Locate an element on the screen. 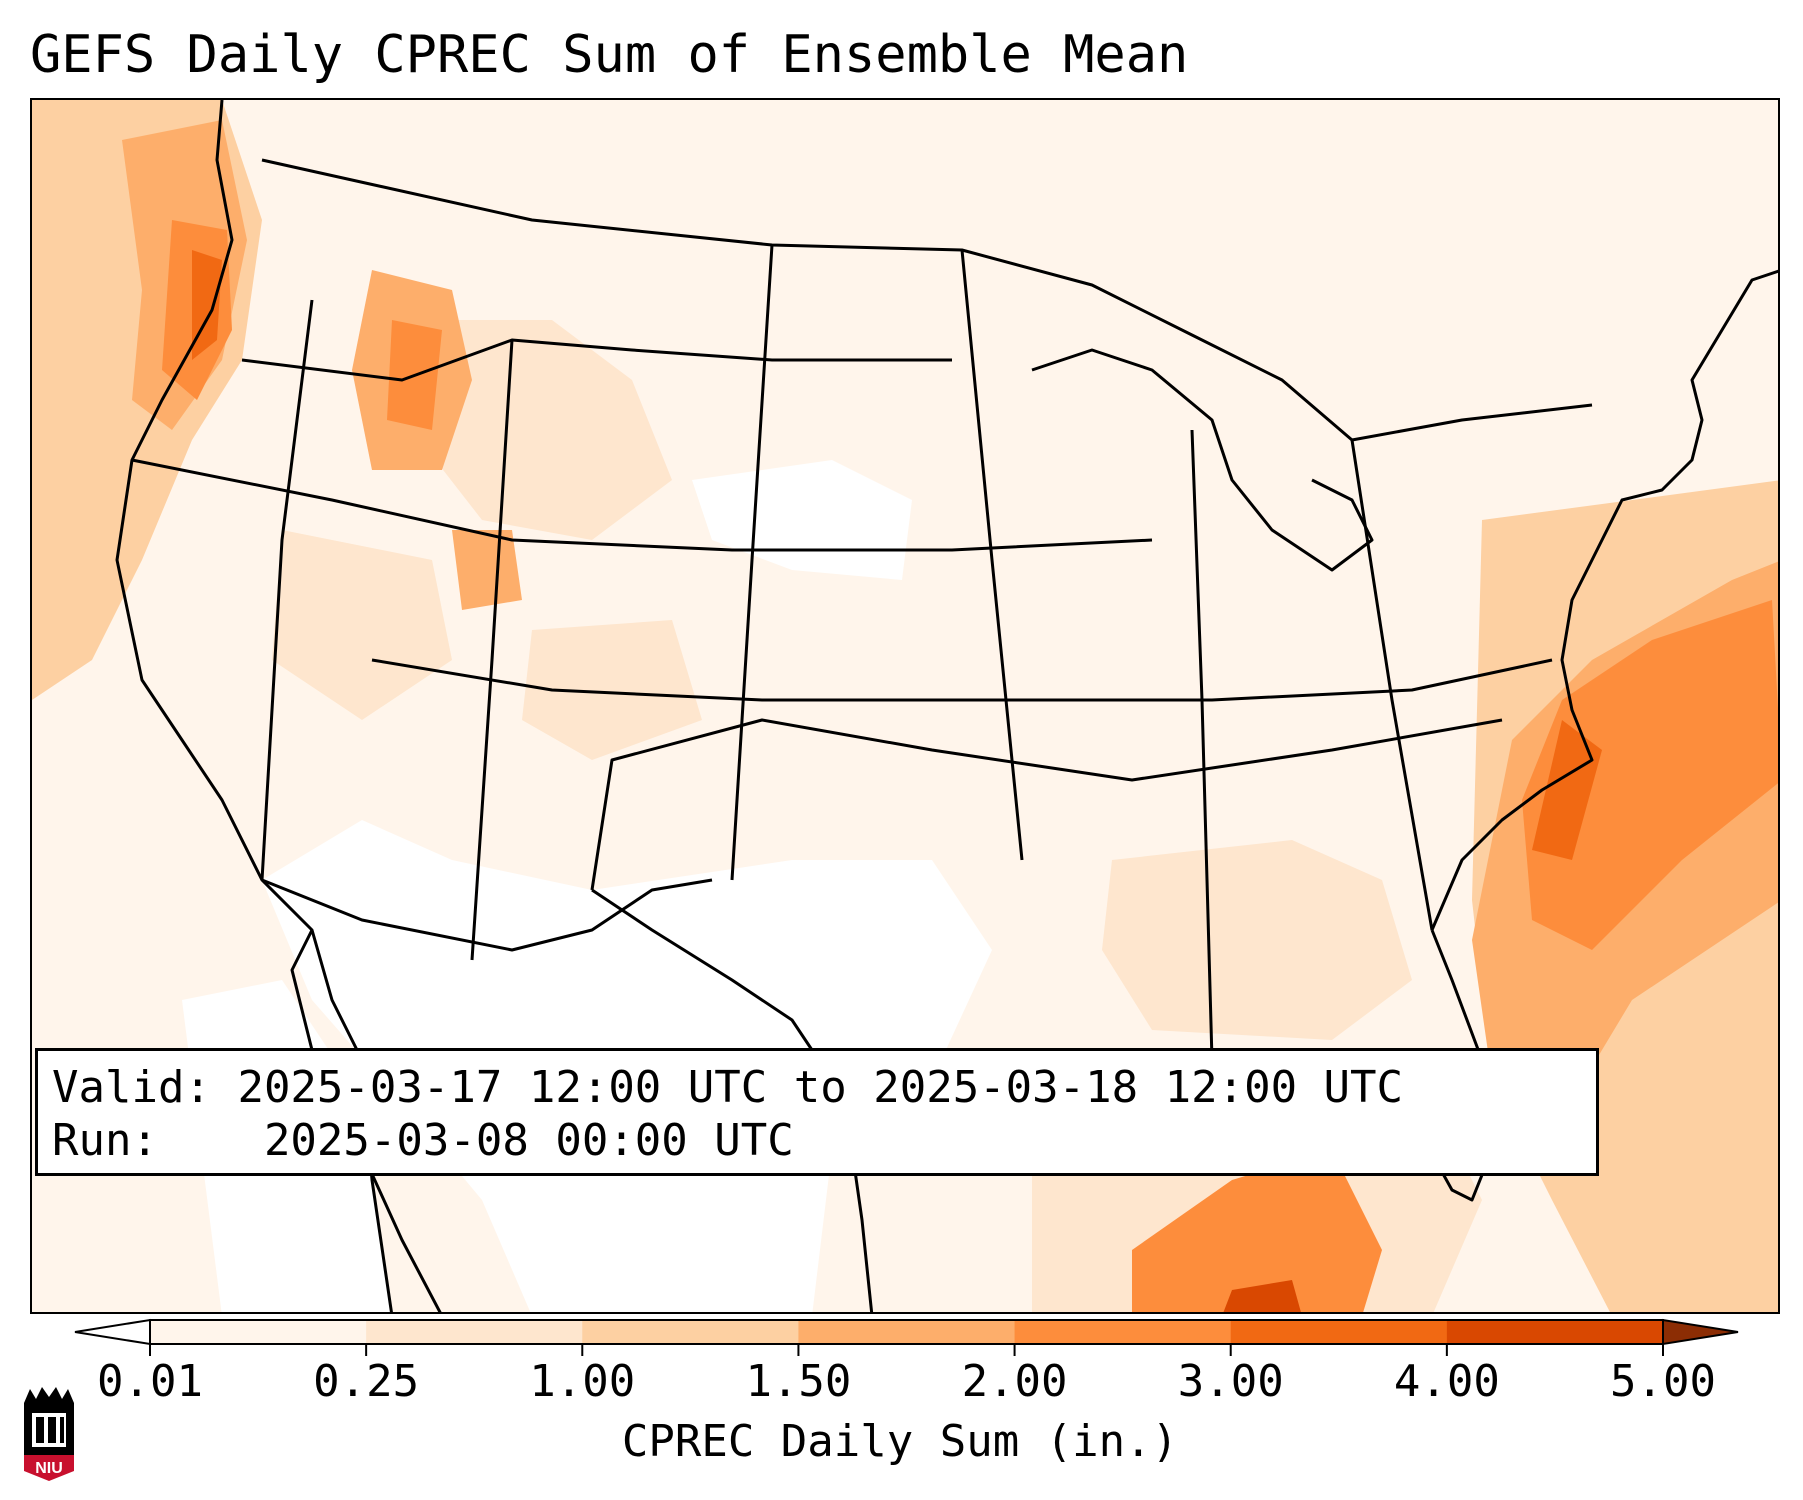  northern-rockies-border is located at coordinates (596, 360).